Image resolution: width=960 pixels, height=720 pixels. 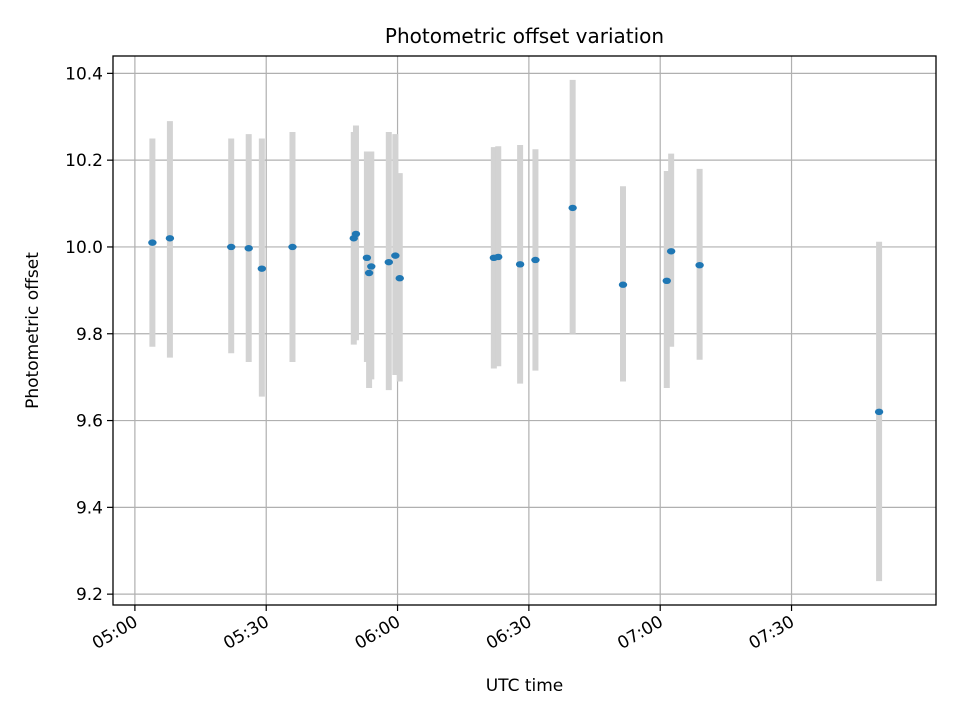 I want to click on chart-title: Photometric offset variation, so click(x=524, y=36).